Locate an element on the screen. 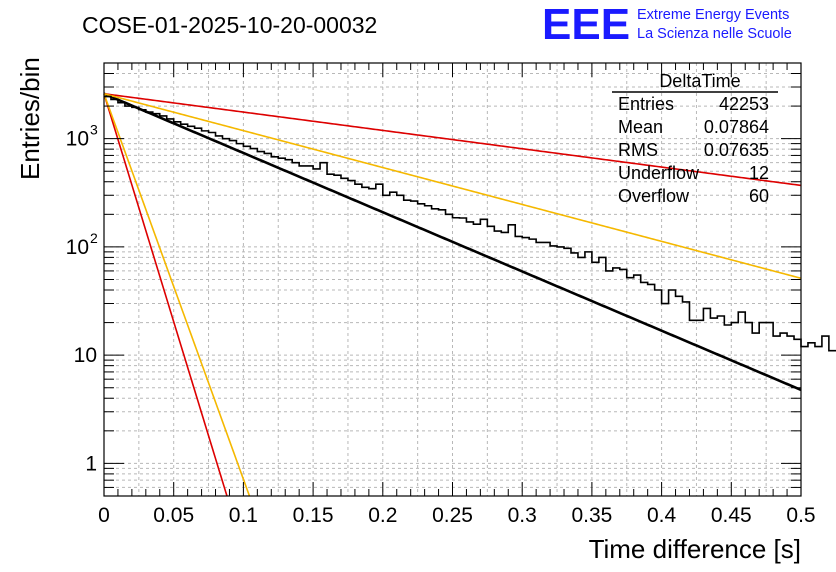 This screenshot has height=572, width=836. x-tick-label: 0.2 is located at coordinates (382, 515).